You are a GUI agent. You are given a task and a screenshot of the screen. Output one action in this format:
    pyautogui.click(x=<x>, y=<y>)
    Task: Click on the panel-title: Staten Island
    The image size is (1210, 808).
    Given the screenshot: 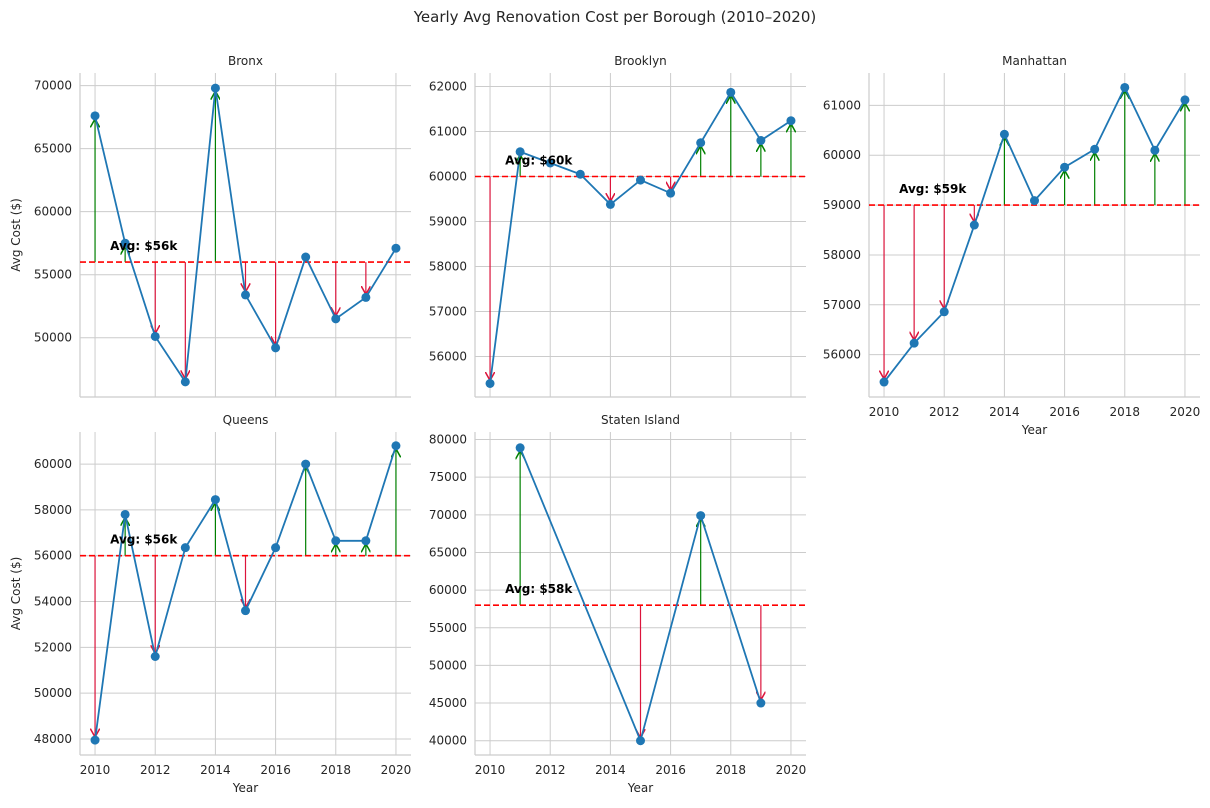 What is the action you would take?
    pyautogui.click(x=640, y=420)
    